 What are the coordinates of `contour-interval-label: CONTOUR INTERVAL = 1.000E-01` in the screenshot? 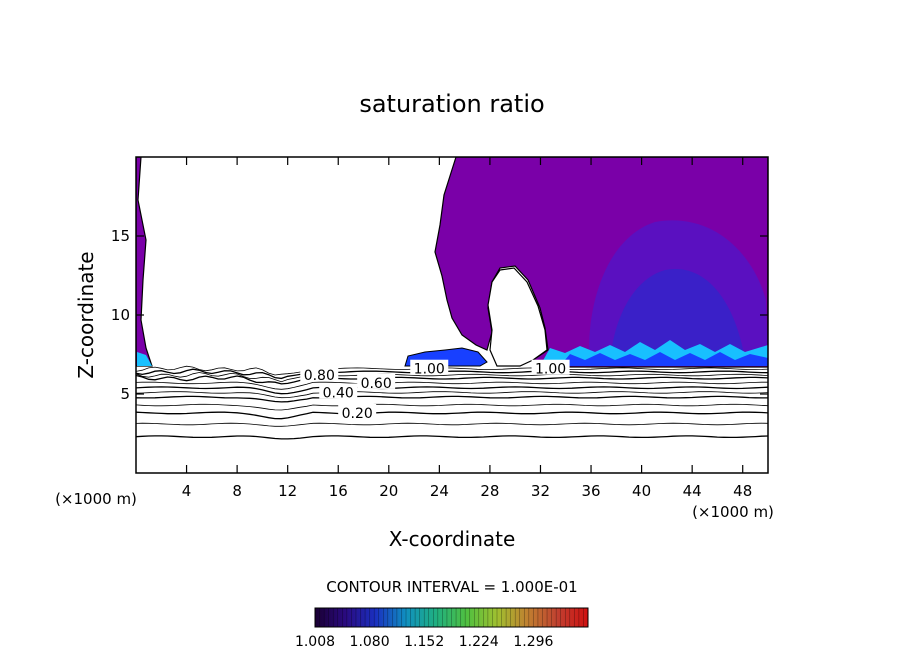 It's located at (451, 587).